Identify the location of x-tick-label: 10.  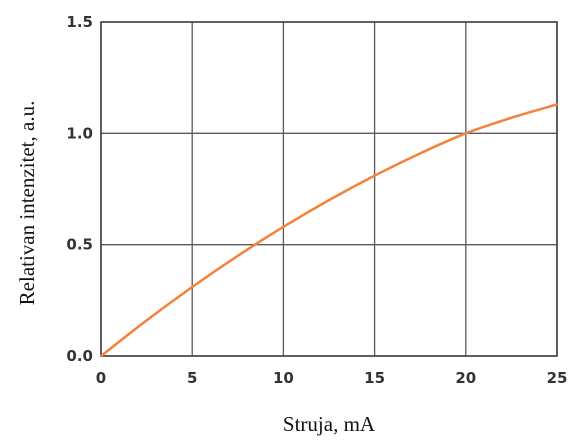
(283, 378).